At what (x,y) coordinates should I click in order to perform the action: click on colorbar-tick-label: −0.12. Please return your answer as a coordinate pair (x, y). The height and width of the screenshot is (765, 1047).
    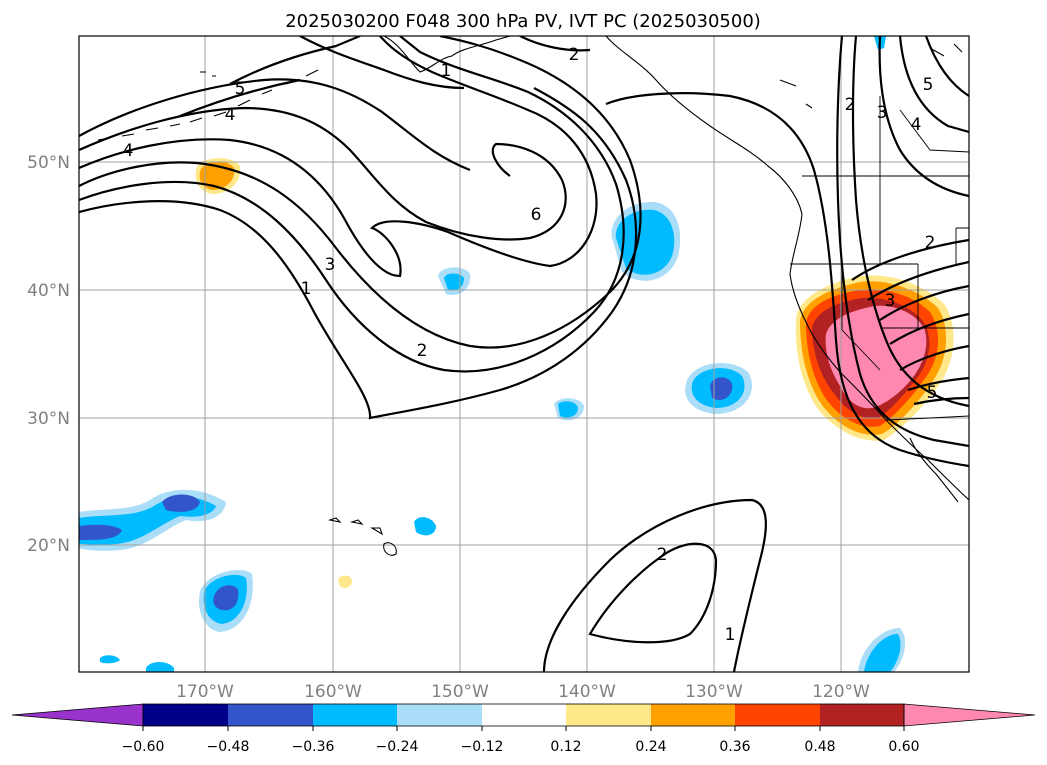
    Looking at the image, I should click on (482, 747).